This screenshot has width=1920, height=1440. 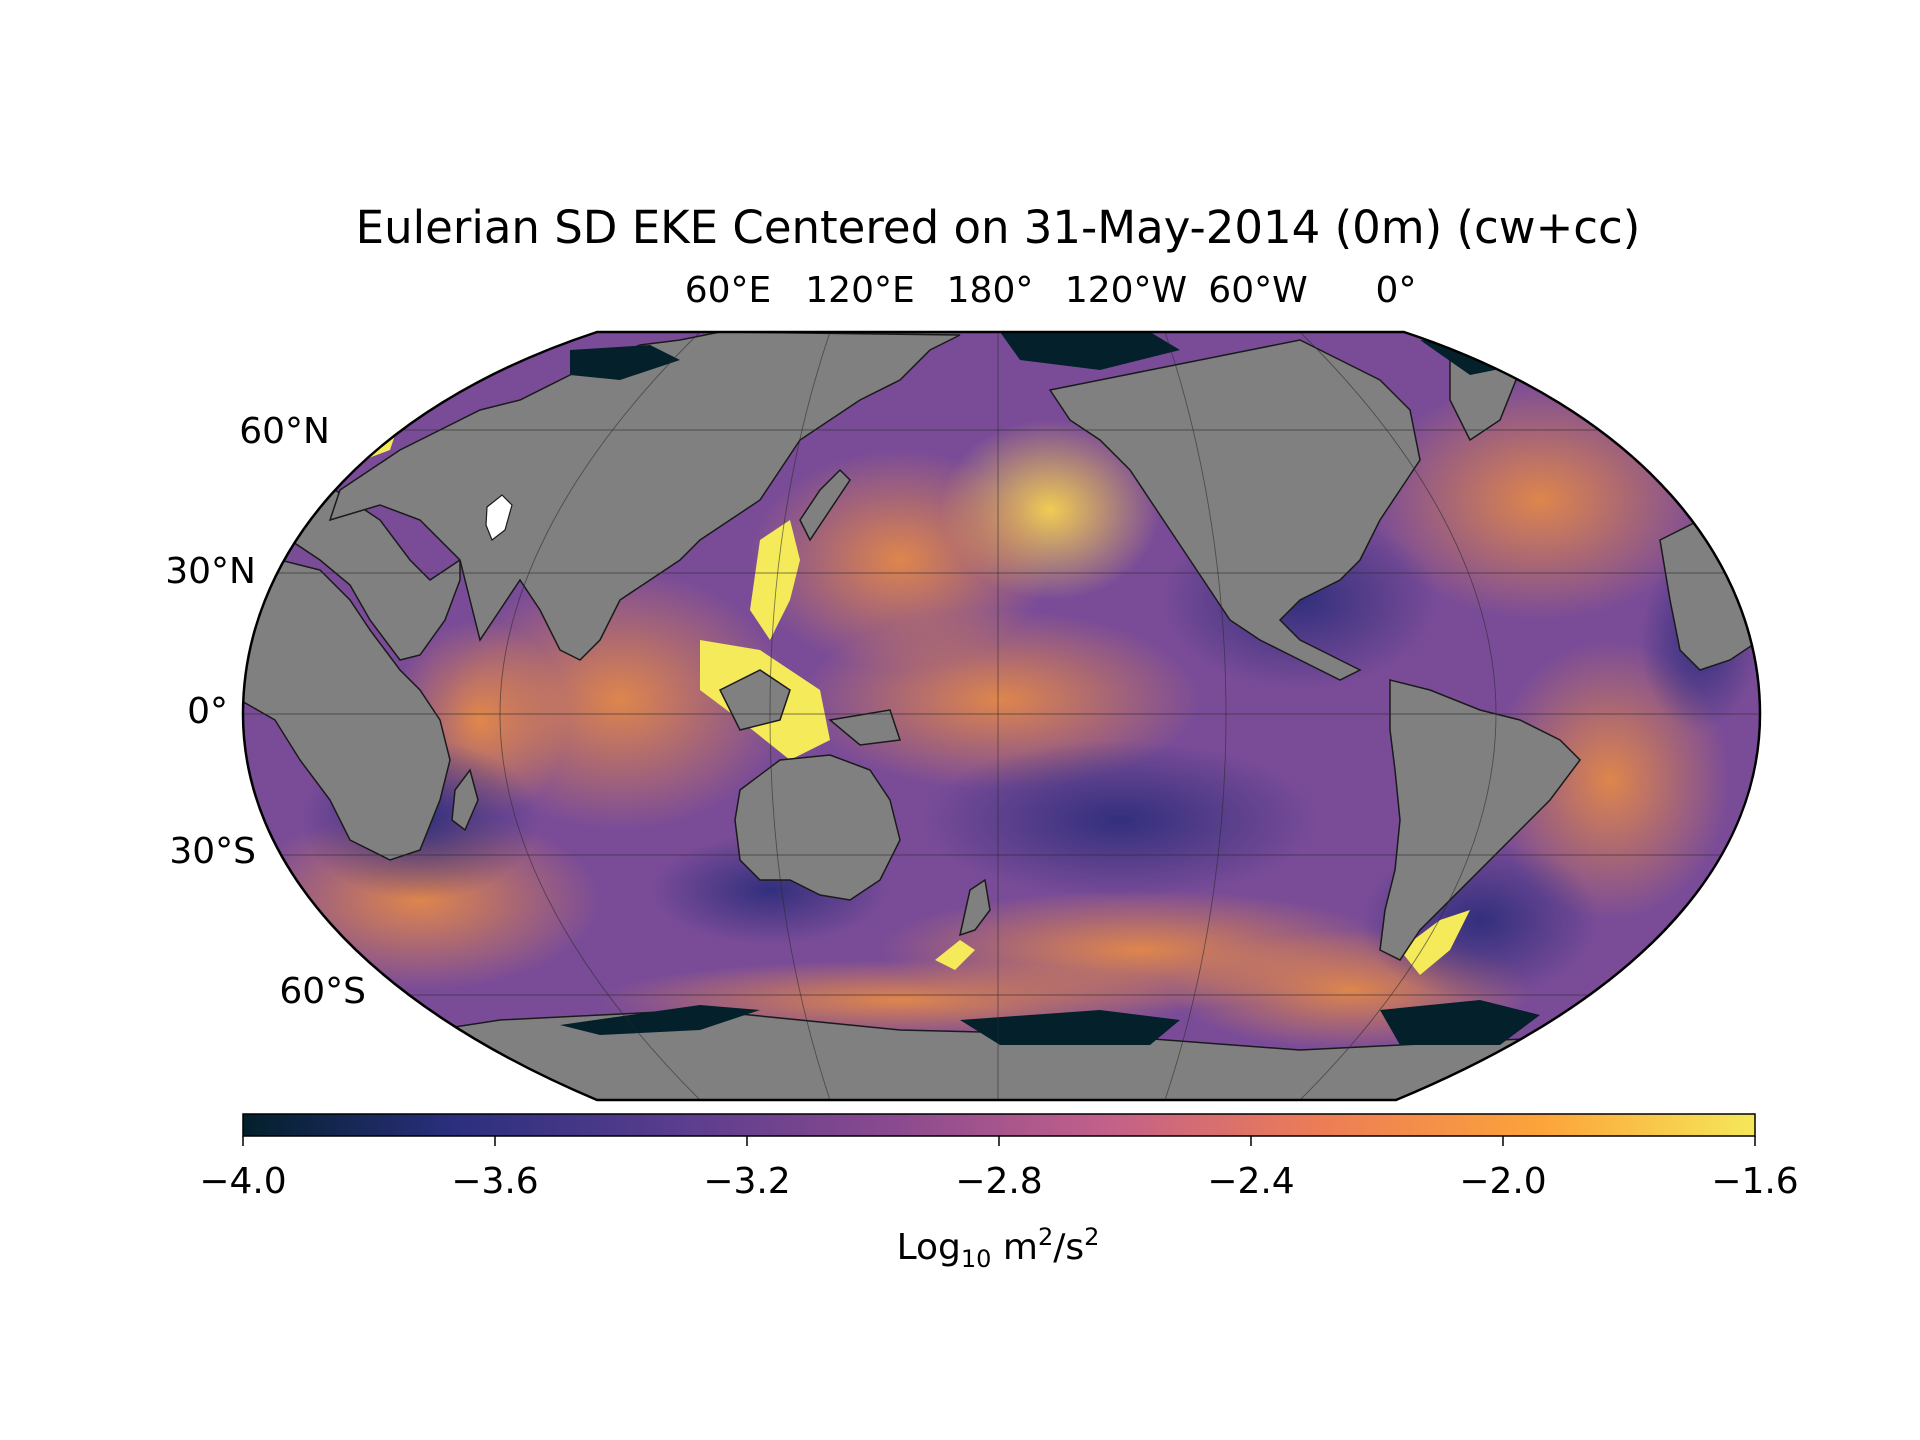 I want to click on landmass-borneo, so click(x=754, y=700).